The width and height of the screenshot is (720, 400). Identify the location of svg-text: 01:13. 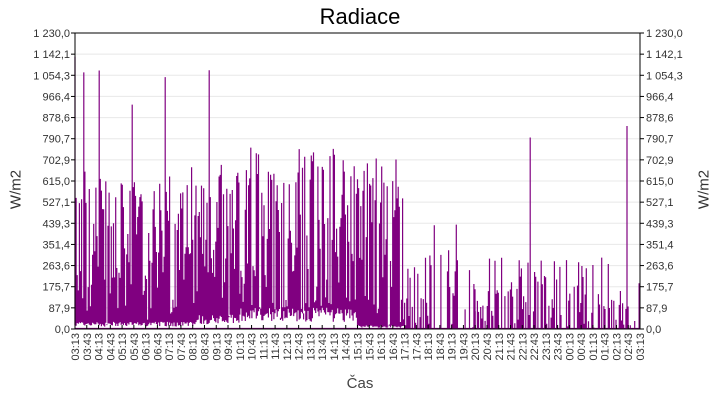
(594, 347).